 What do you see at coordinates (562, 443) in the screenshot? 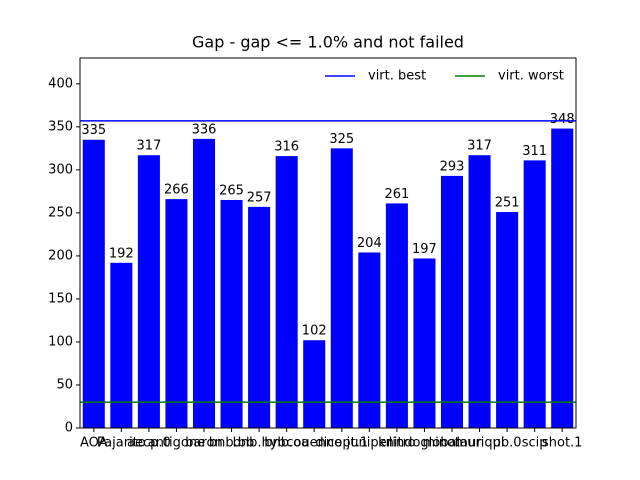
I see `x-tick-label: shot.1` at bounding box center [562, 443].